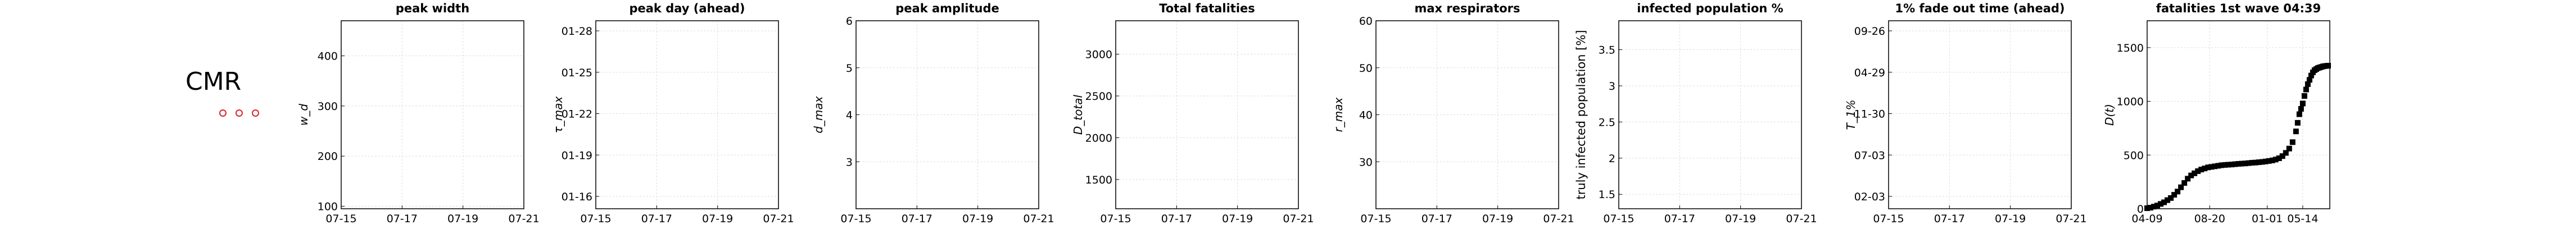 The image size is (2576, 234). Describe the element at coordinates (577, 114) in the screenshot. I see `y-tick-label: 01-22` at that location.